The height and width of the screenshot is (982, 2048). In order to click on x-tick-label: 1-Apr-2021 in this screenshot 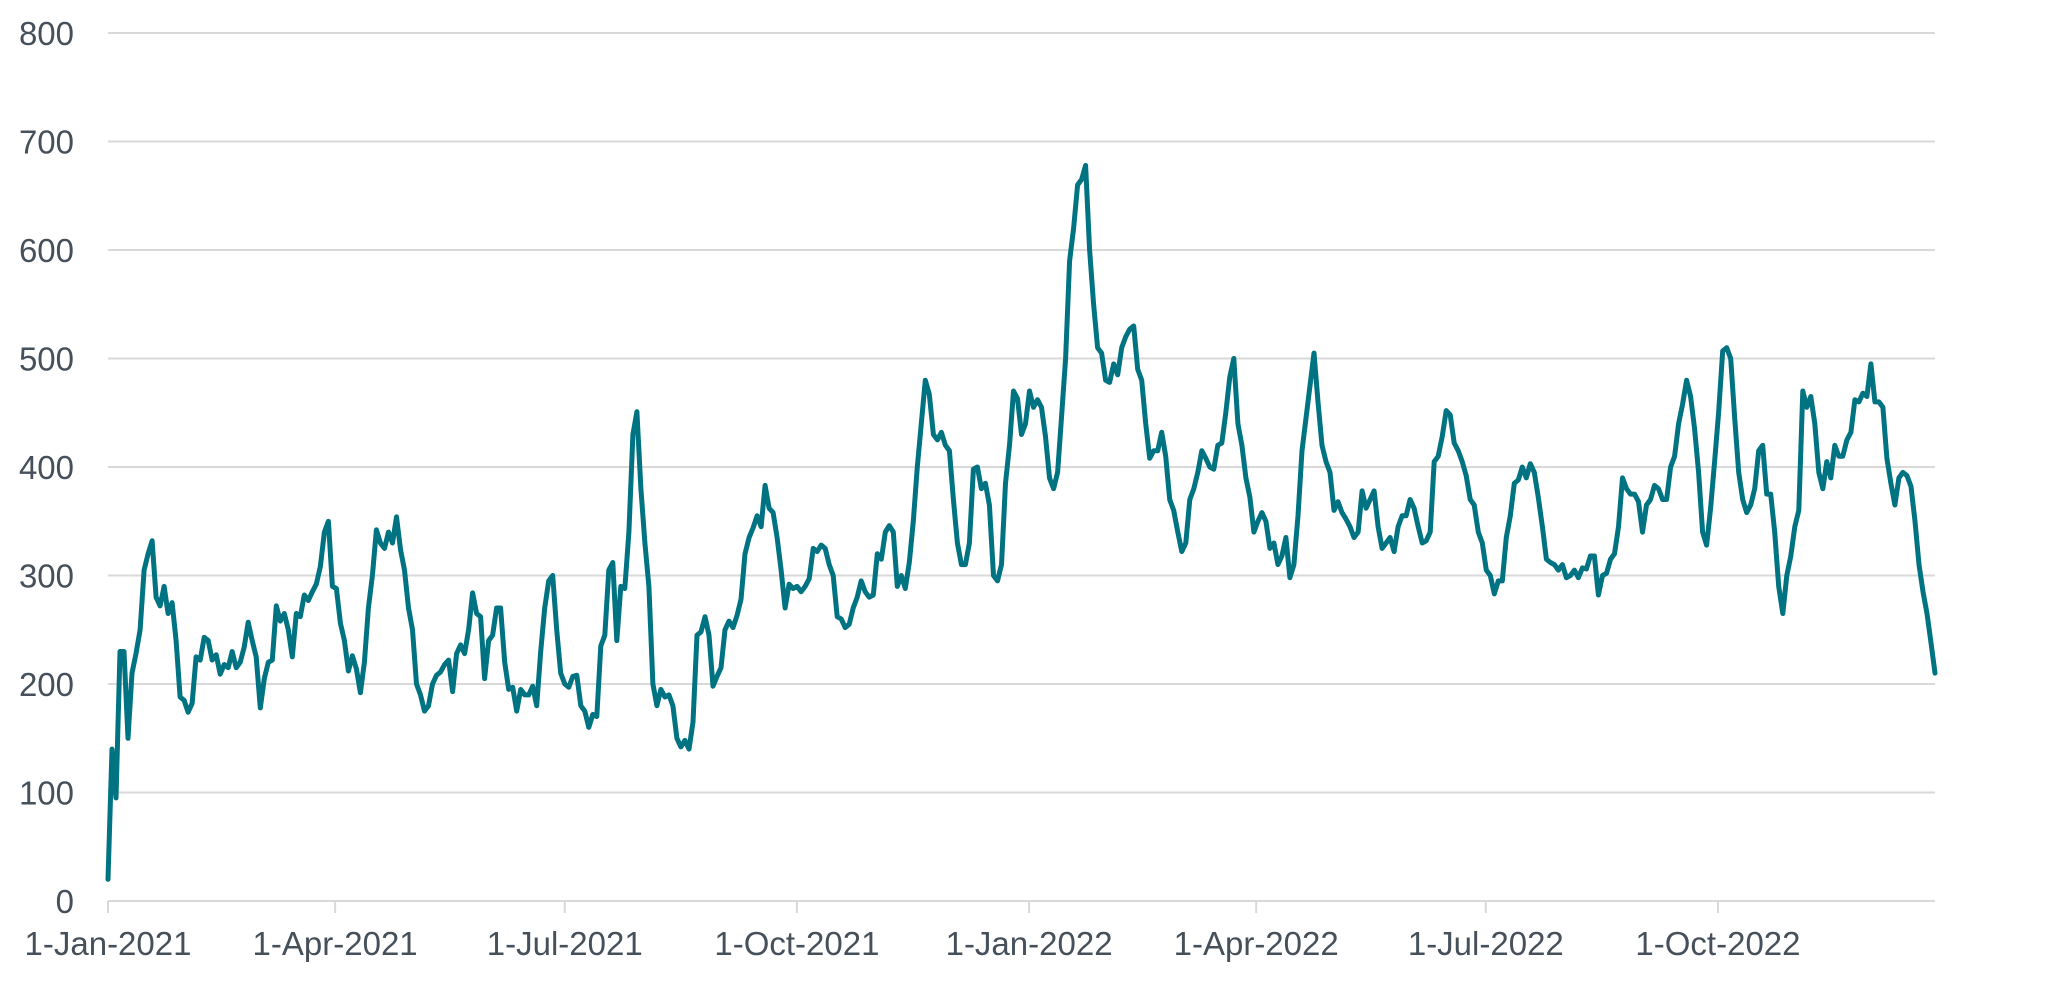, I will do `click(335, 943)`.